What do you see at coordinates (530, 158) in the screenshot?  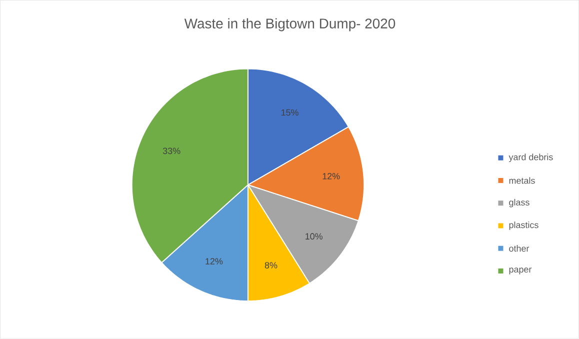 I see `legend-label: yard debris` at bounding box center [530, 158].